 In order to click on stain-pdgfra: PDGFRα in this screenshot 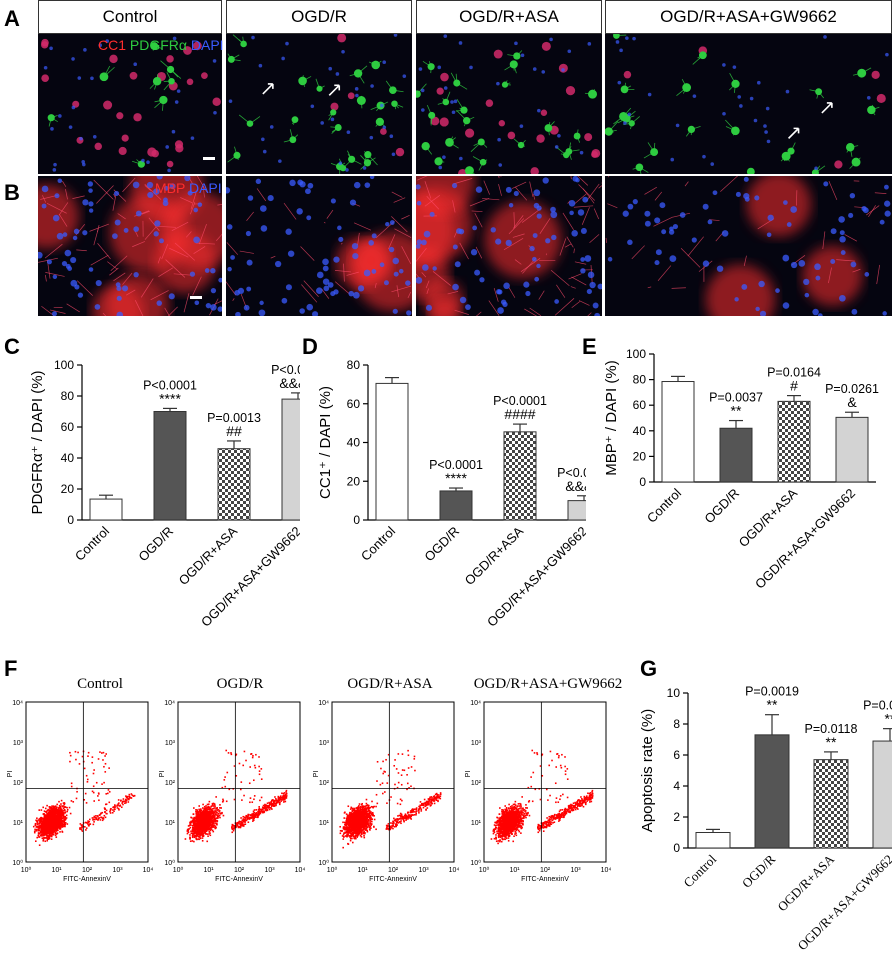, I will do `click(158, 45)`.